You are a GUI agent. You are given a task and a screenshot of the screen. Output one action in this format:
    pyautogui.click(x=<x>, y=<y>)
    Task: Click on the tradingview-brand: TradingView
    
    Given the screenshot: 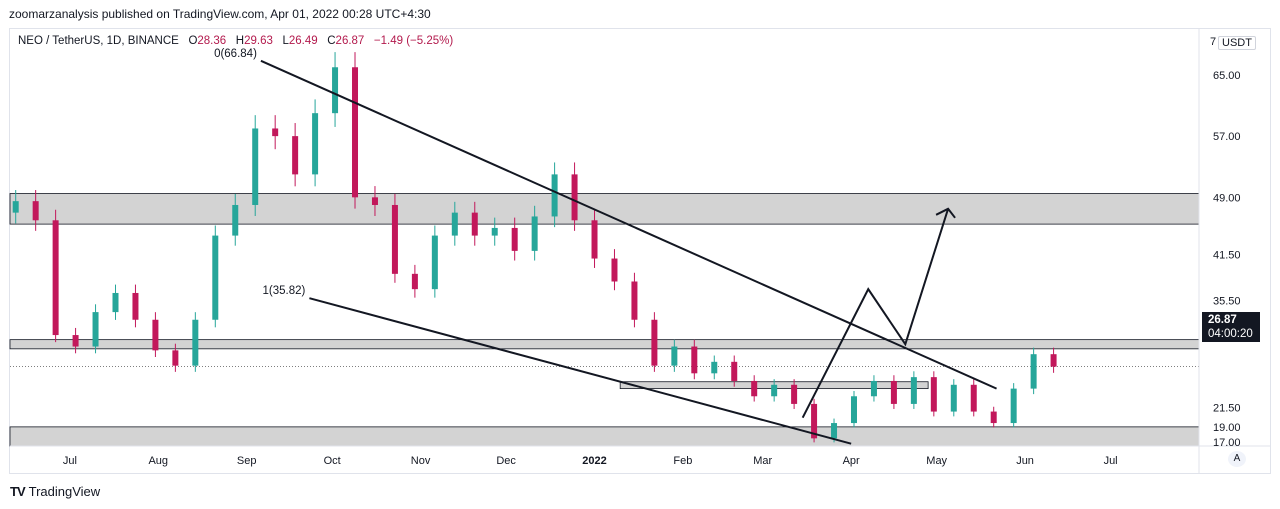 What is the action you would take?
    pyautogui.click(x=64, y=491)
    